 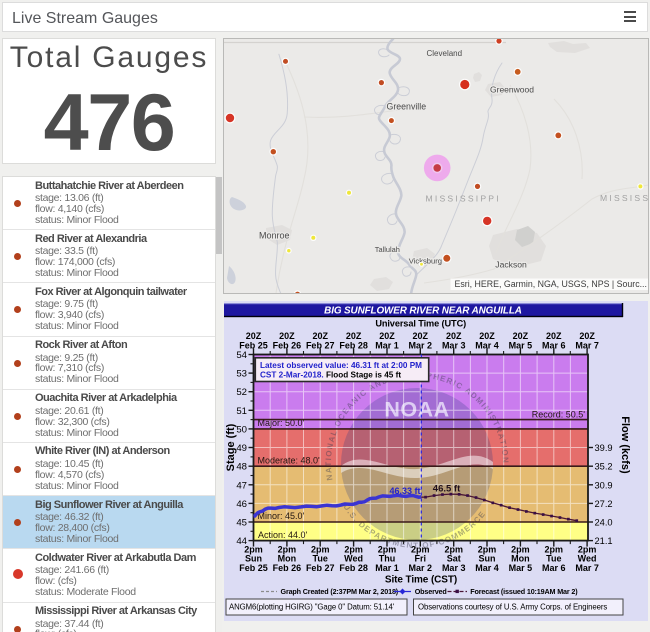 I want to click on svg-text: 46.5 ft, so click(x=447, y=488).